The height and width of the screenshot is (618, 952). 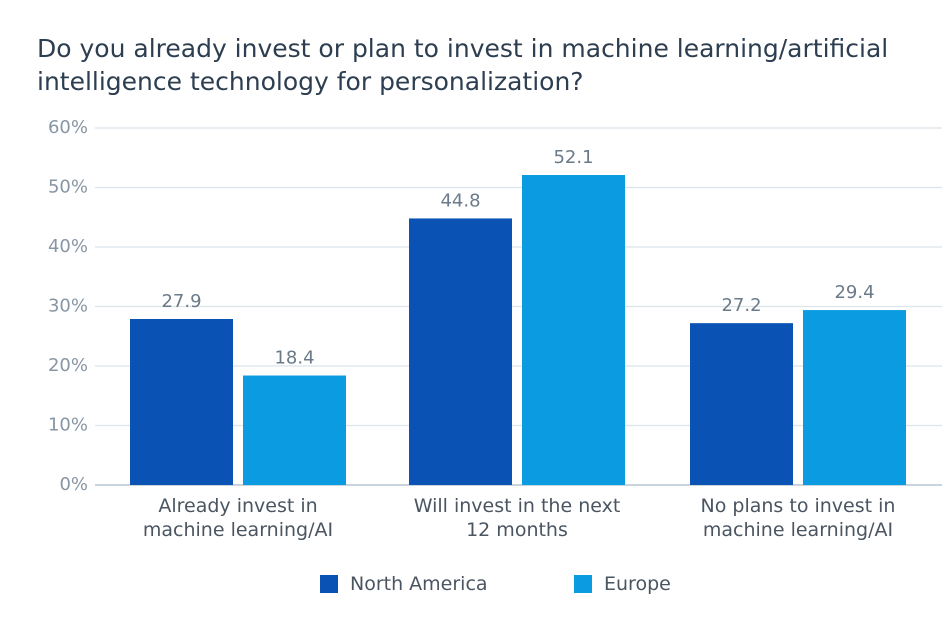 I want to click on chart-legend: North America Europe, so click(x=476, y=585).